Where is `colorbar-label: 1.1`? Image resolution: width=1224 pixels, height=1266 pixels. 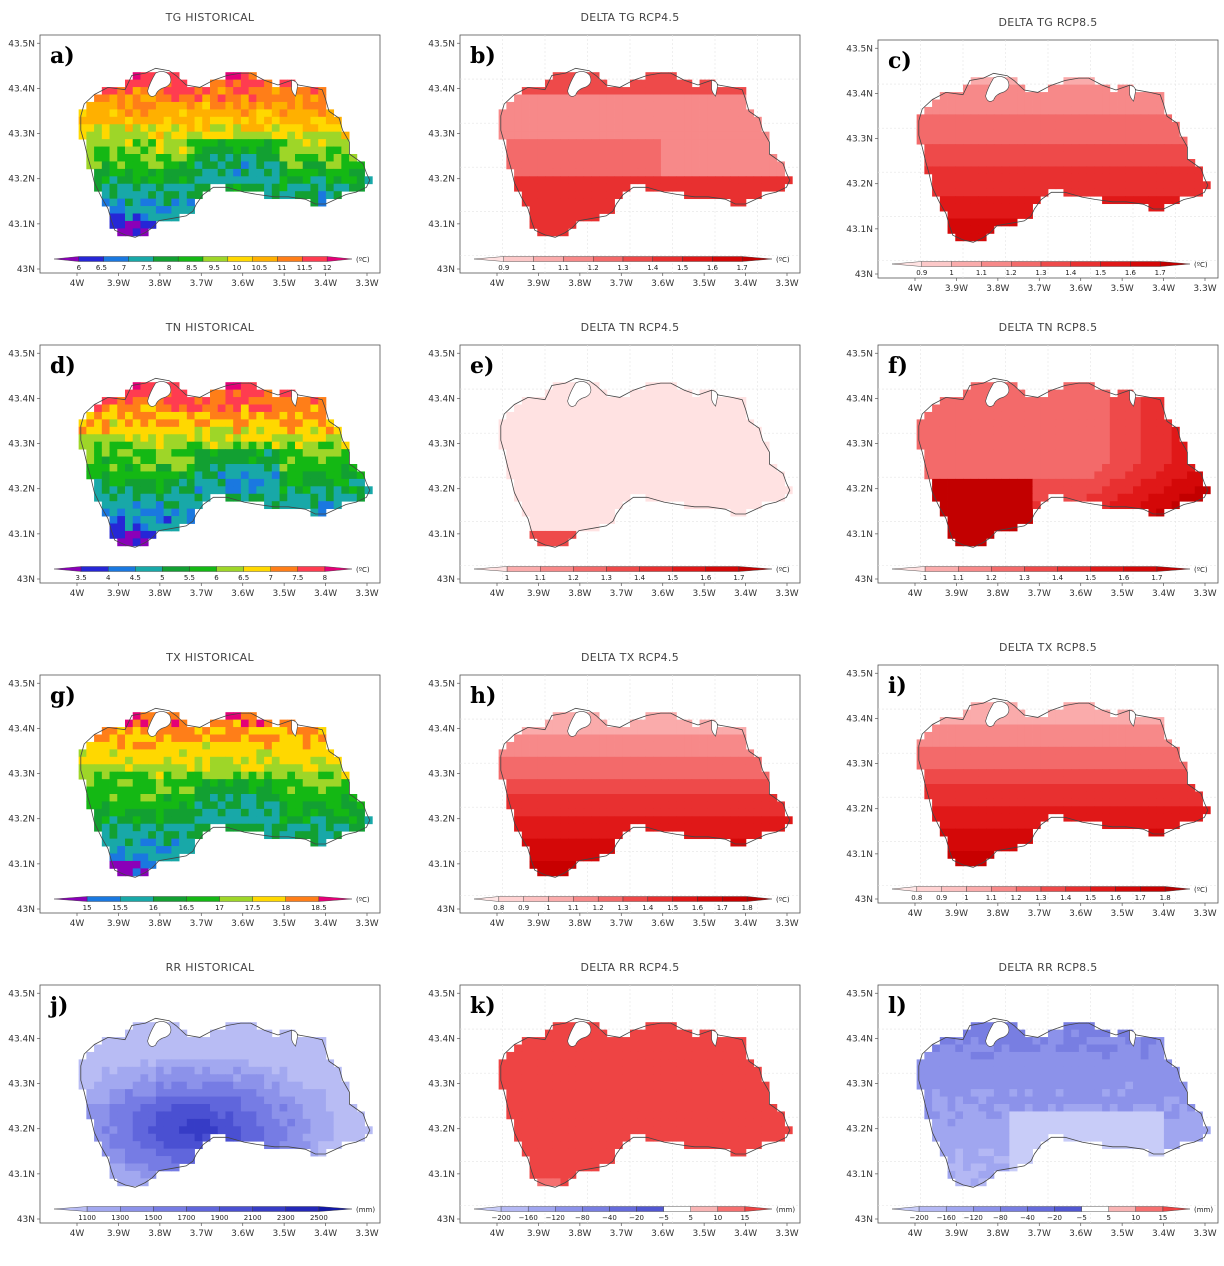 colorbar-label: 1.1 is located at coordinates (540, 578).